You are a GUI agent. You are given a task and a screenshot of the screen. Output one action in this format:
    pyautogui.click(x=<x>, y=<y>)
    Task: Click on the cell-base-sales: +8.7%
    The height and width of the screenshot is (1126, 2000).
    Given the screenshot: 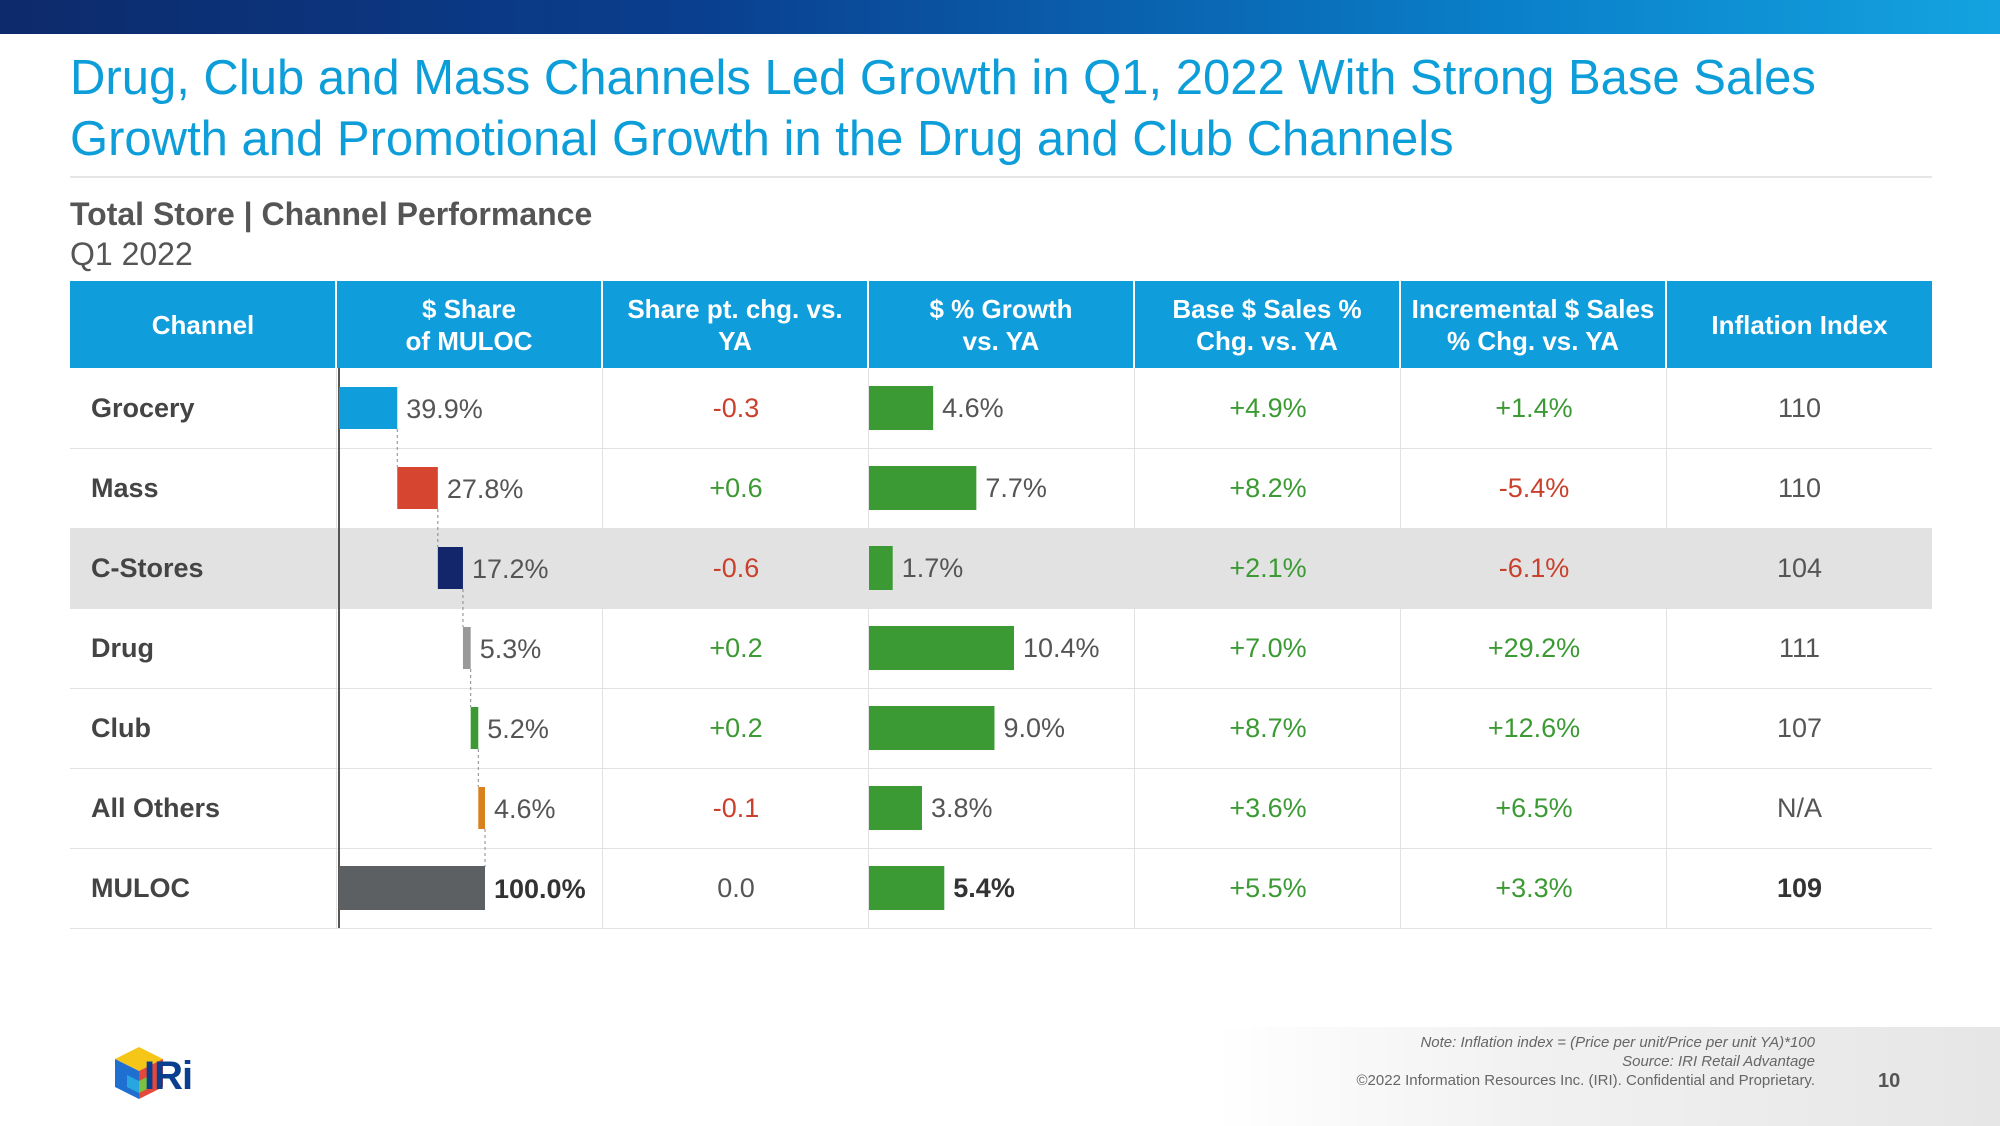 What is the action you would take?
    pyautogui.click(x=1268, y=727)
    